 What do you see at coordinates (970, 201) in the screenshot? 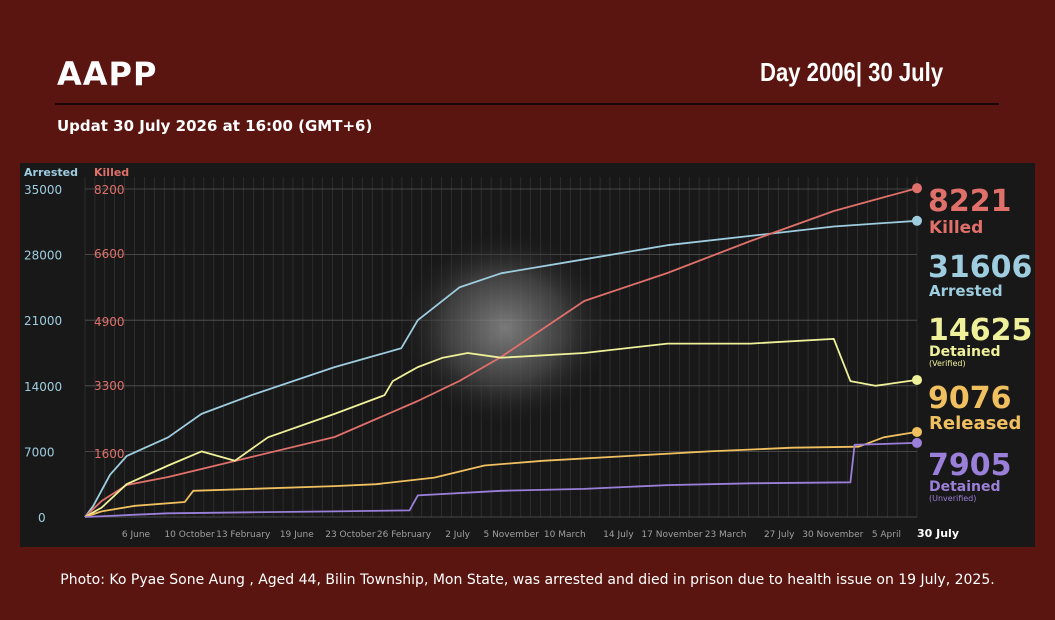
I see `killed-value-label: 8221` at bounding box center [970, 201].